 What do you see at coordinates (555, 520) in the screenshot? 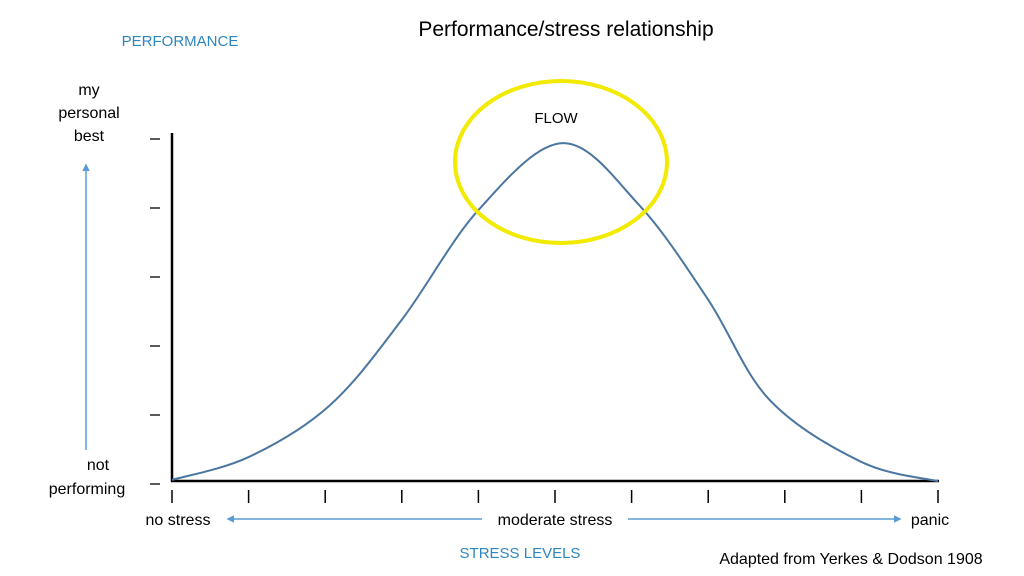
I see `x-label-middle: moderate stress` at bounding box center [555, 520].